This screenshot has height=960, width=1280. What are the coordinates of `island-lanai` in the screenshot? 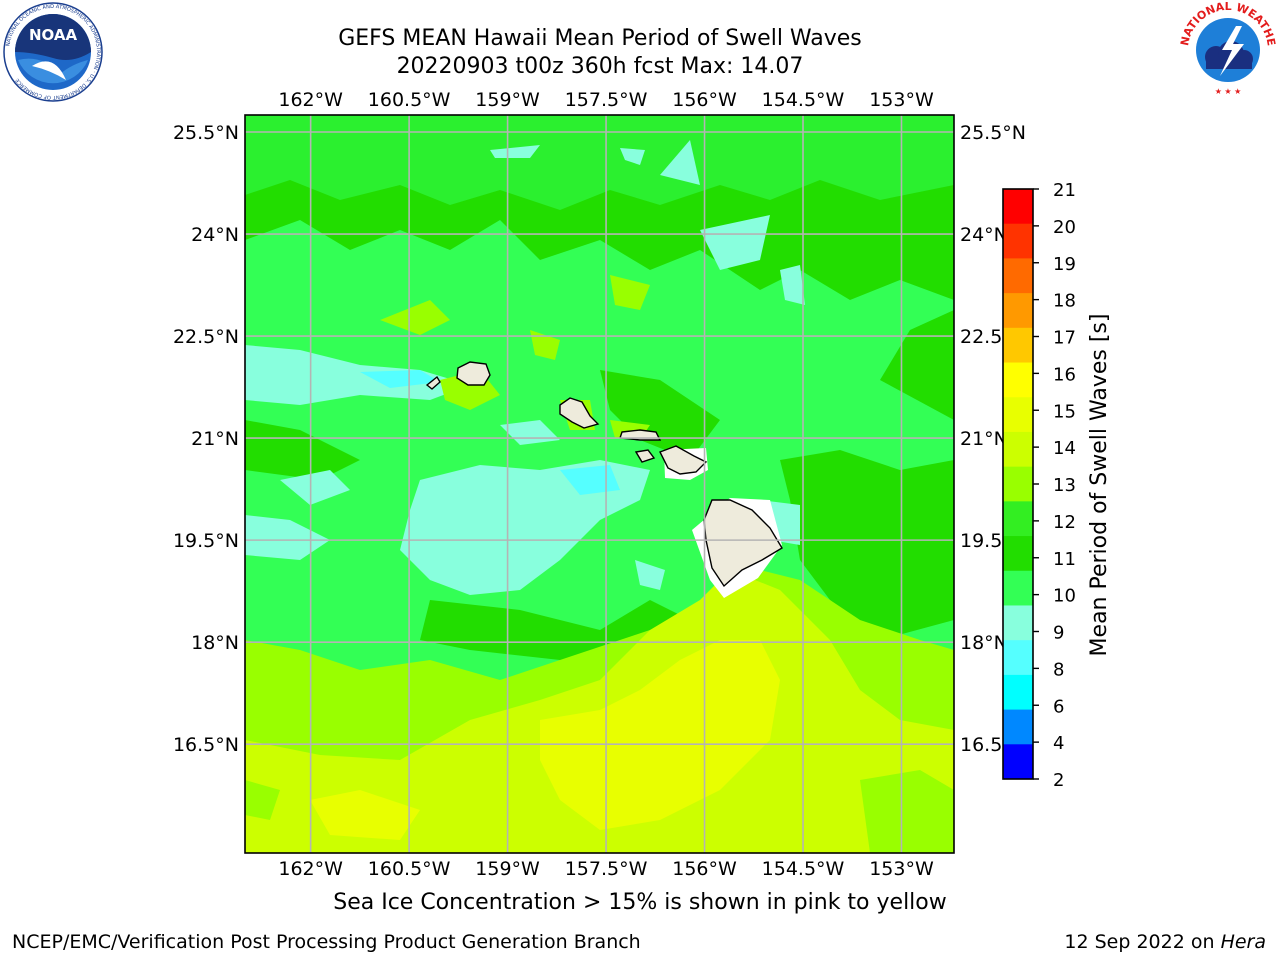 It's located at (645, 456).